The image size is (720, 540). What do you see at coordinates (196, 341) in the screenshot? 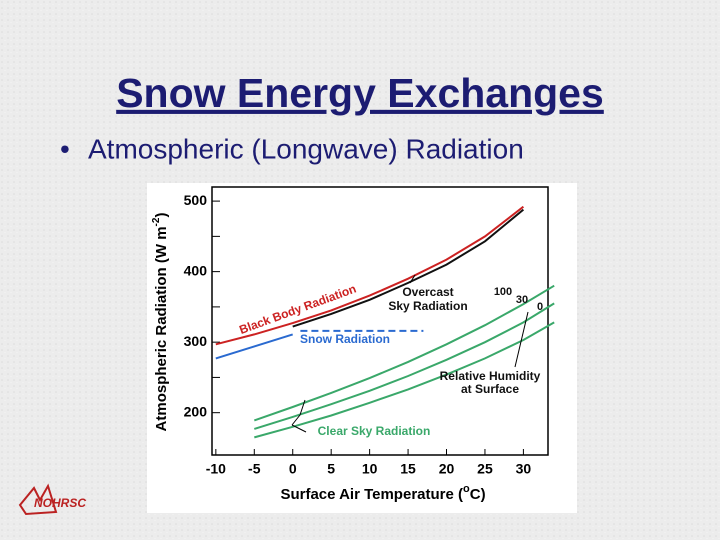
I see `y-tick-label: 300` at bounding box center [196, 341].